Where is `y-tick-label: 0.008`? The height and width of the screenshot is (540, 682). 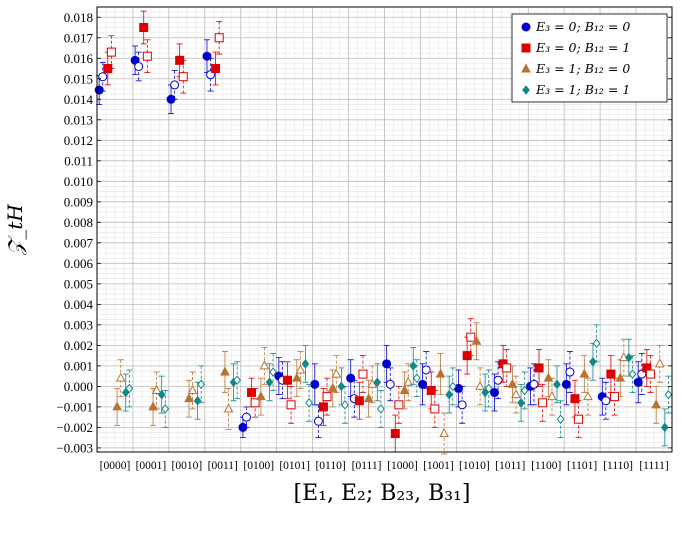 y-tick-label: 0.008 is located at coordinates (78, 222).